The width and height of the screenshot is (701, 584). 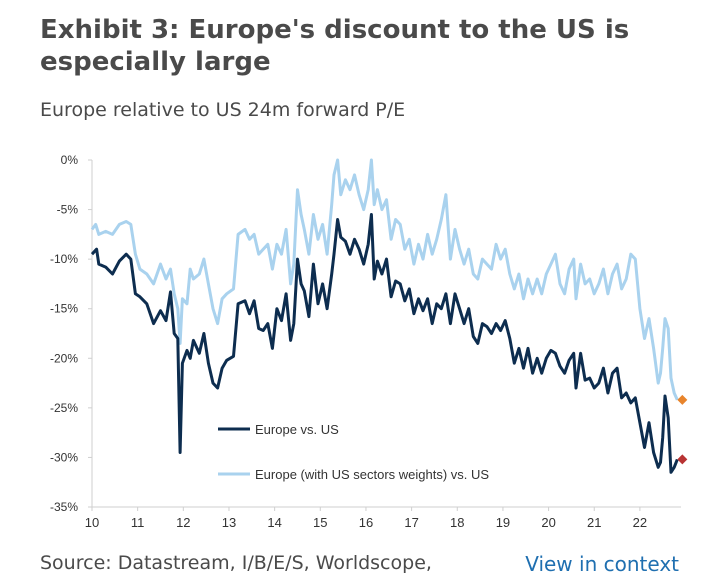 I want to click on x-tick-label: 15, so click(x=320, y=522).